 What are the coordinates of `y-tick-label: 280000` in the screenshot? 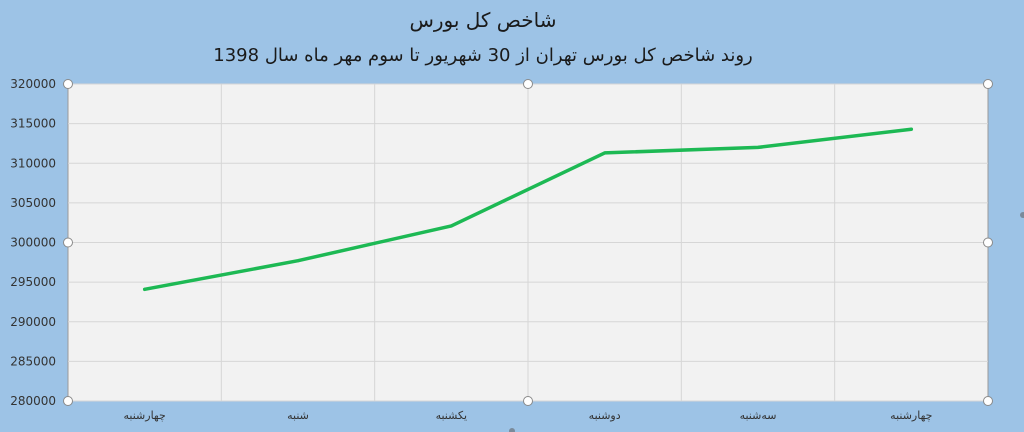 It's located at (33, 401).